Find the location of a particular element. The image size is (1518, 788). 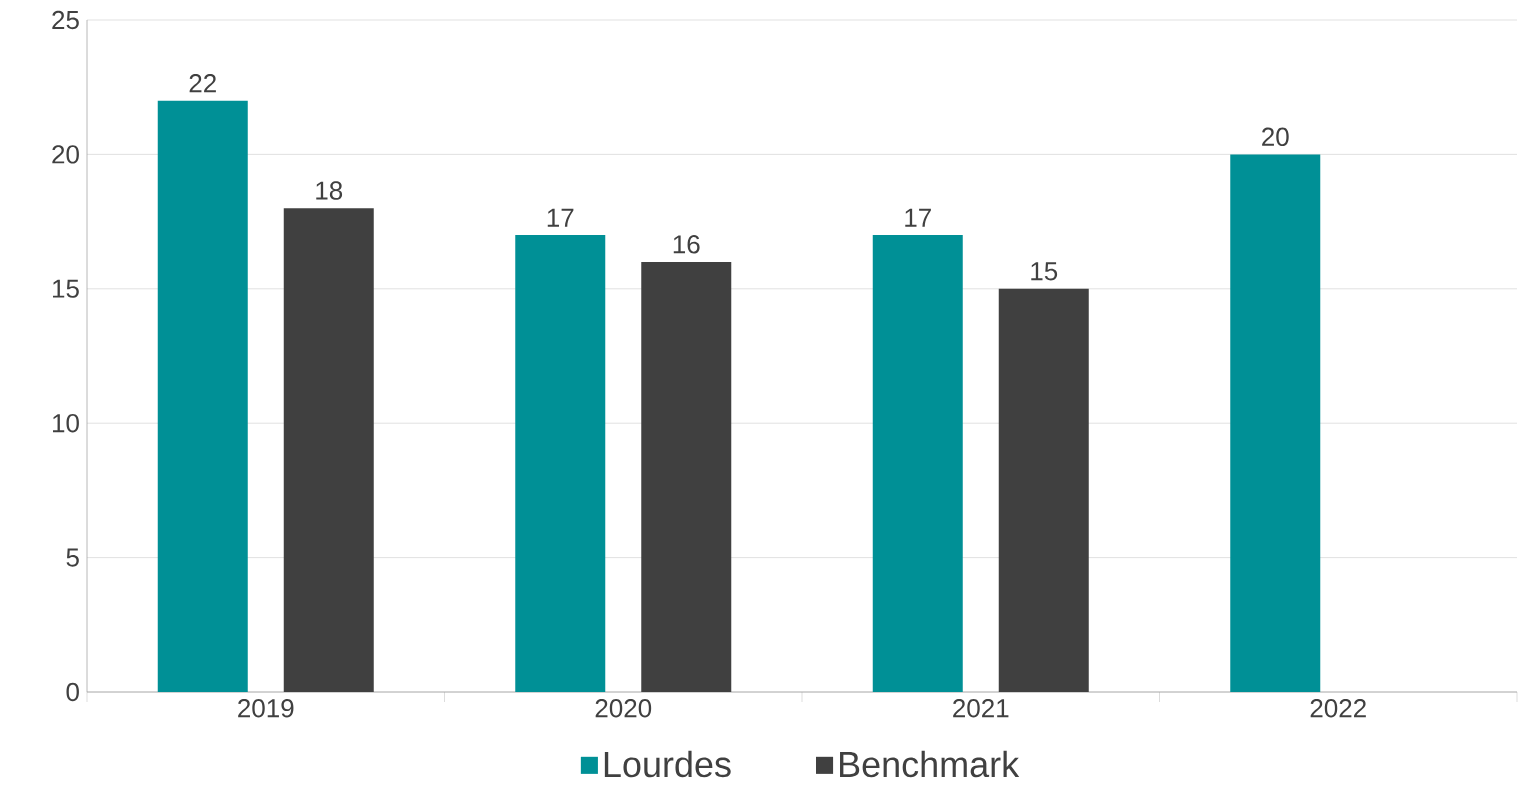

y-tick-label: 0 is located at coordinates (72, 692).